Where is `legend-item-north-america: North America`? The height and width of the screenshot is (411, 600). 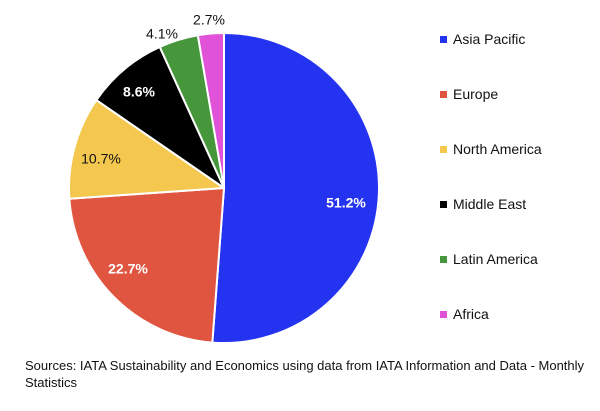
legend-item-north-america: North America is located at coordinates (491, 149).